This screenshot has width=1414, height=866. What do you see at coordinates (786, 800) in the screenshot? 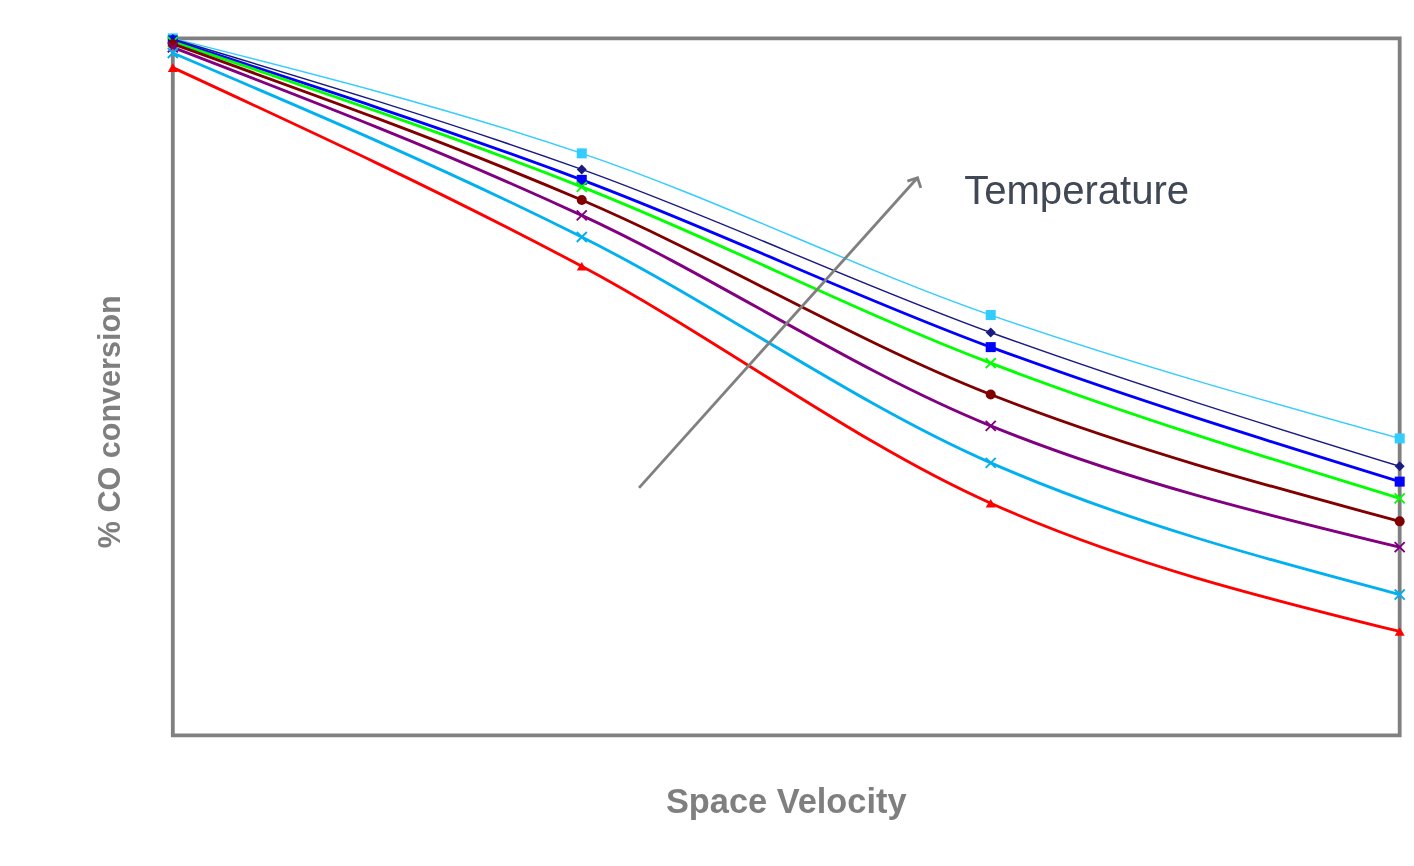
I see `x-axis-title: Space Velocity` at bounding box center [786, 800].